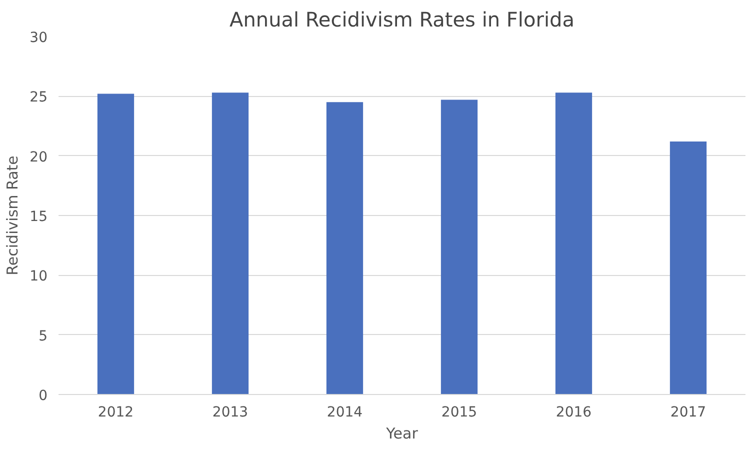  What do you see at coordinates (13, 216) in the screenshot?
I see `y-axis-title: Recidivism Rate` at bounding box center [13, 216].